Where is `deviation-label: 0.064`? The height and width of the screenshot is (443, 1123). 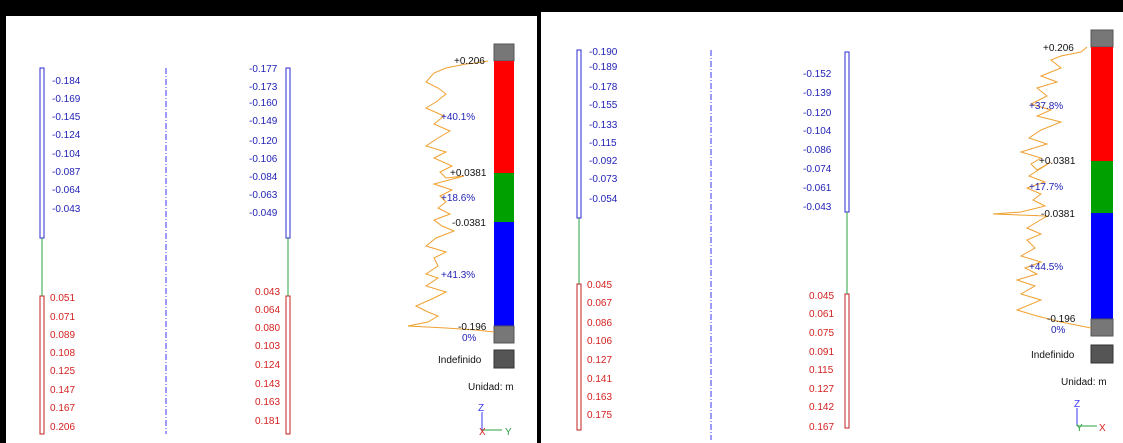 deviation-label: 0.064 is located at coordinates (267, 310).